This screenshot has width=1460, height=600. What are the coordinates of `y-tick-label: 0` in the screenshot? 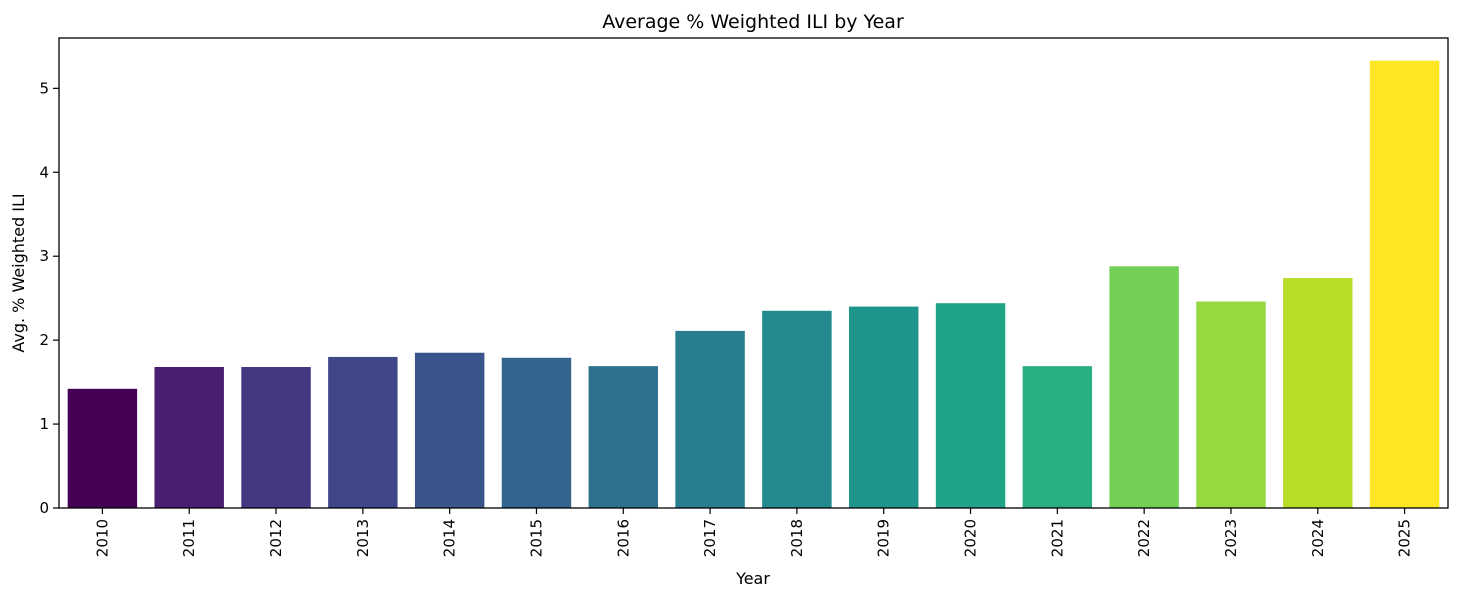 It's located at (44, 508).